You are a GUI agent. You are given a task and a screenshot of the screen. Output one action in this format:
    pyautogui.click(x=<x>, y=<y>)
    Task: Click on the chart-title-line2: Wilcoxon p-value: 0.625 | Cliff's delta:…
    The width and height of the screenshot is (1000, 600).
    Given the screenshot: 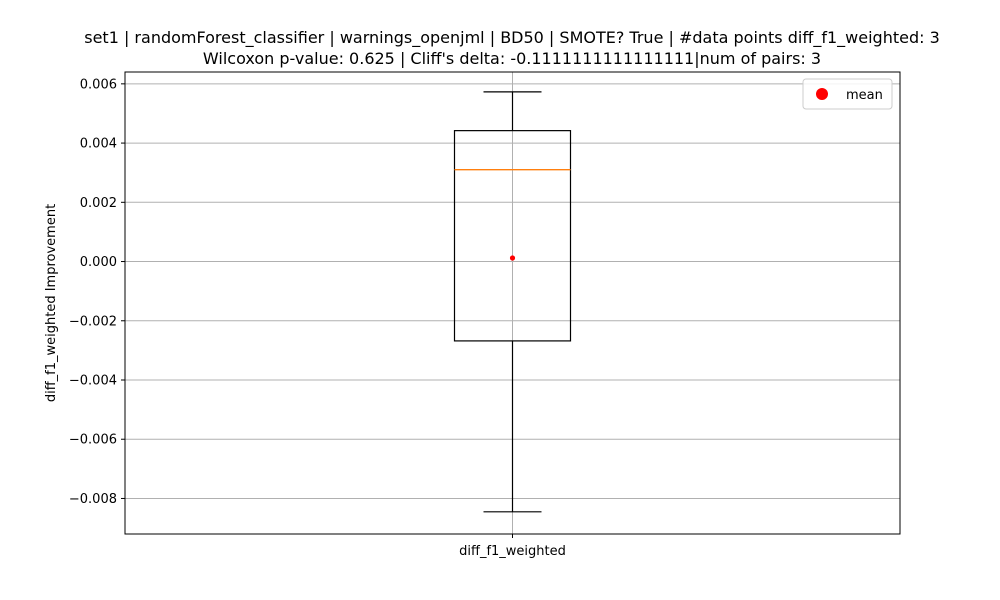 What is the action you would take?
    pyautogui.click(x=512, y=58)
    